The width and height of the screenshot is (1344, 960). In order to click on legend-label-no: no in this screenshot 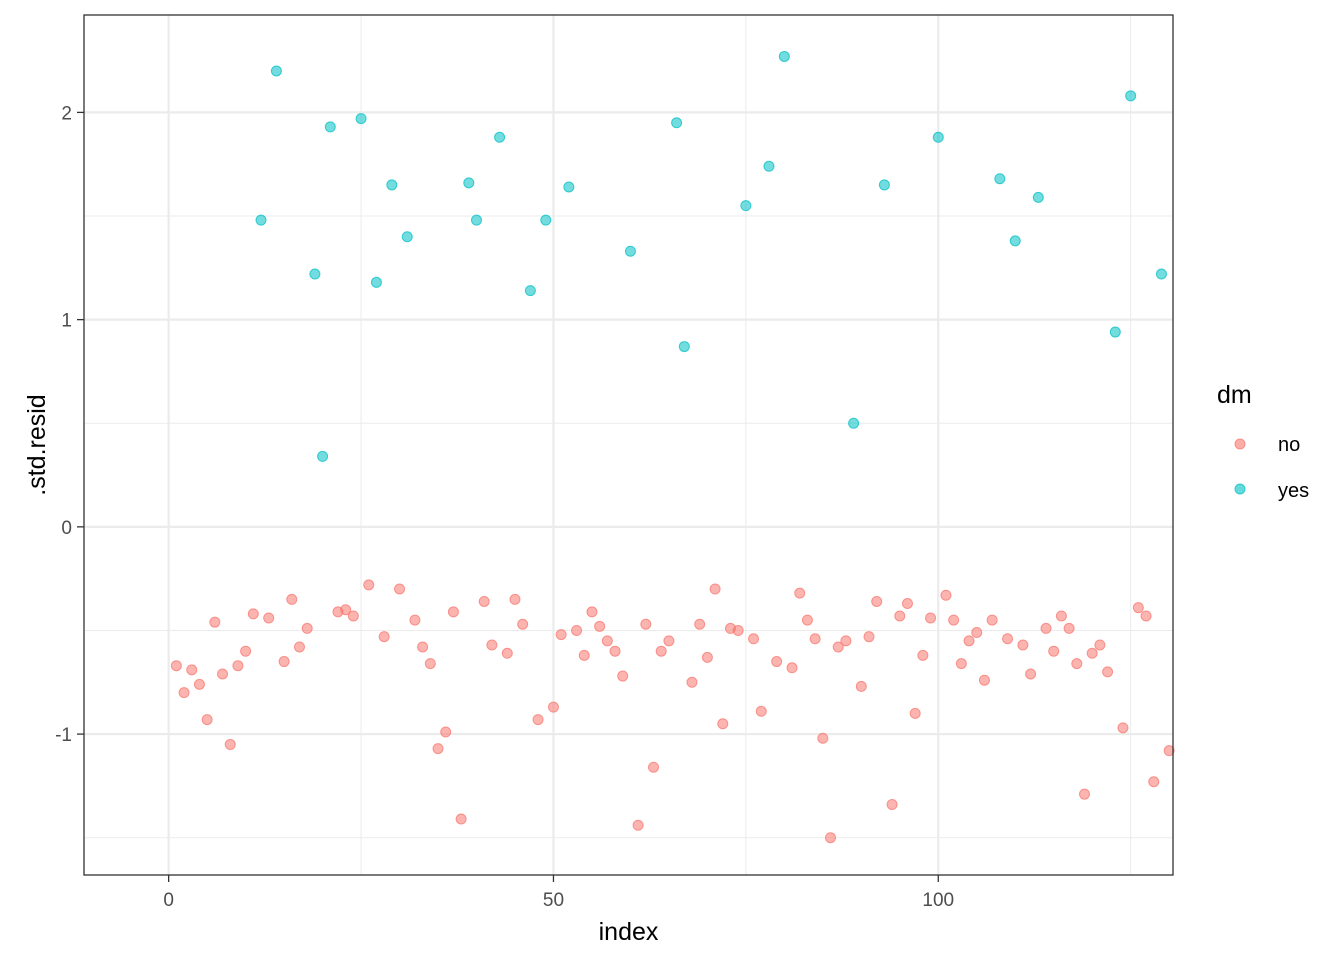, I will do `click(1289, 445)`.